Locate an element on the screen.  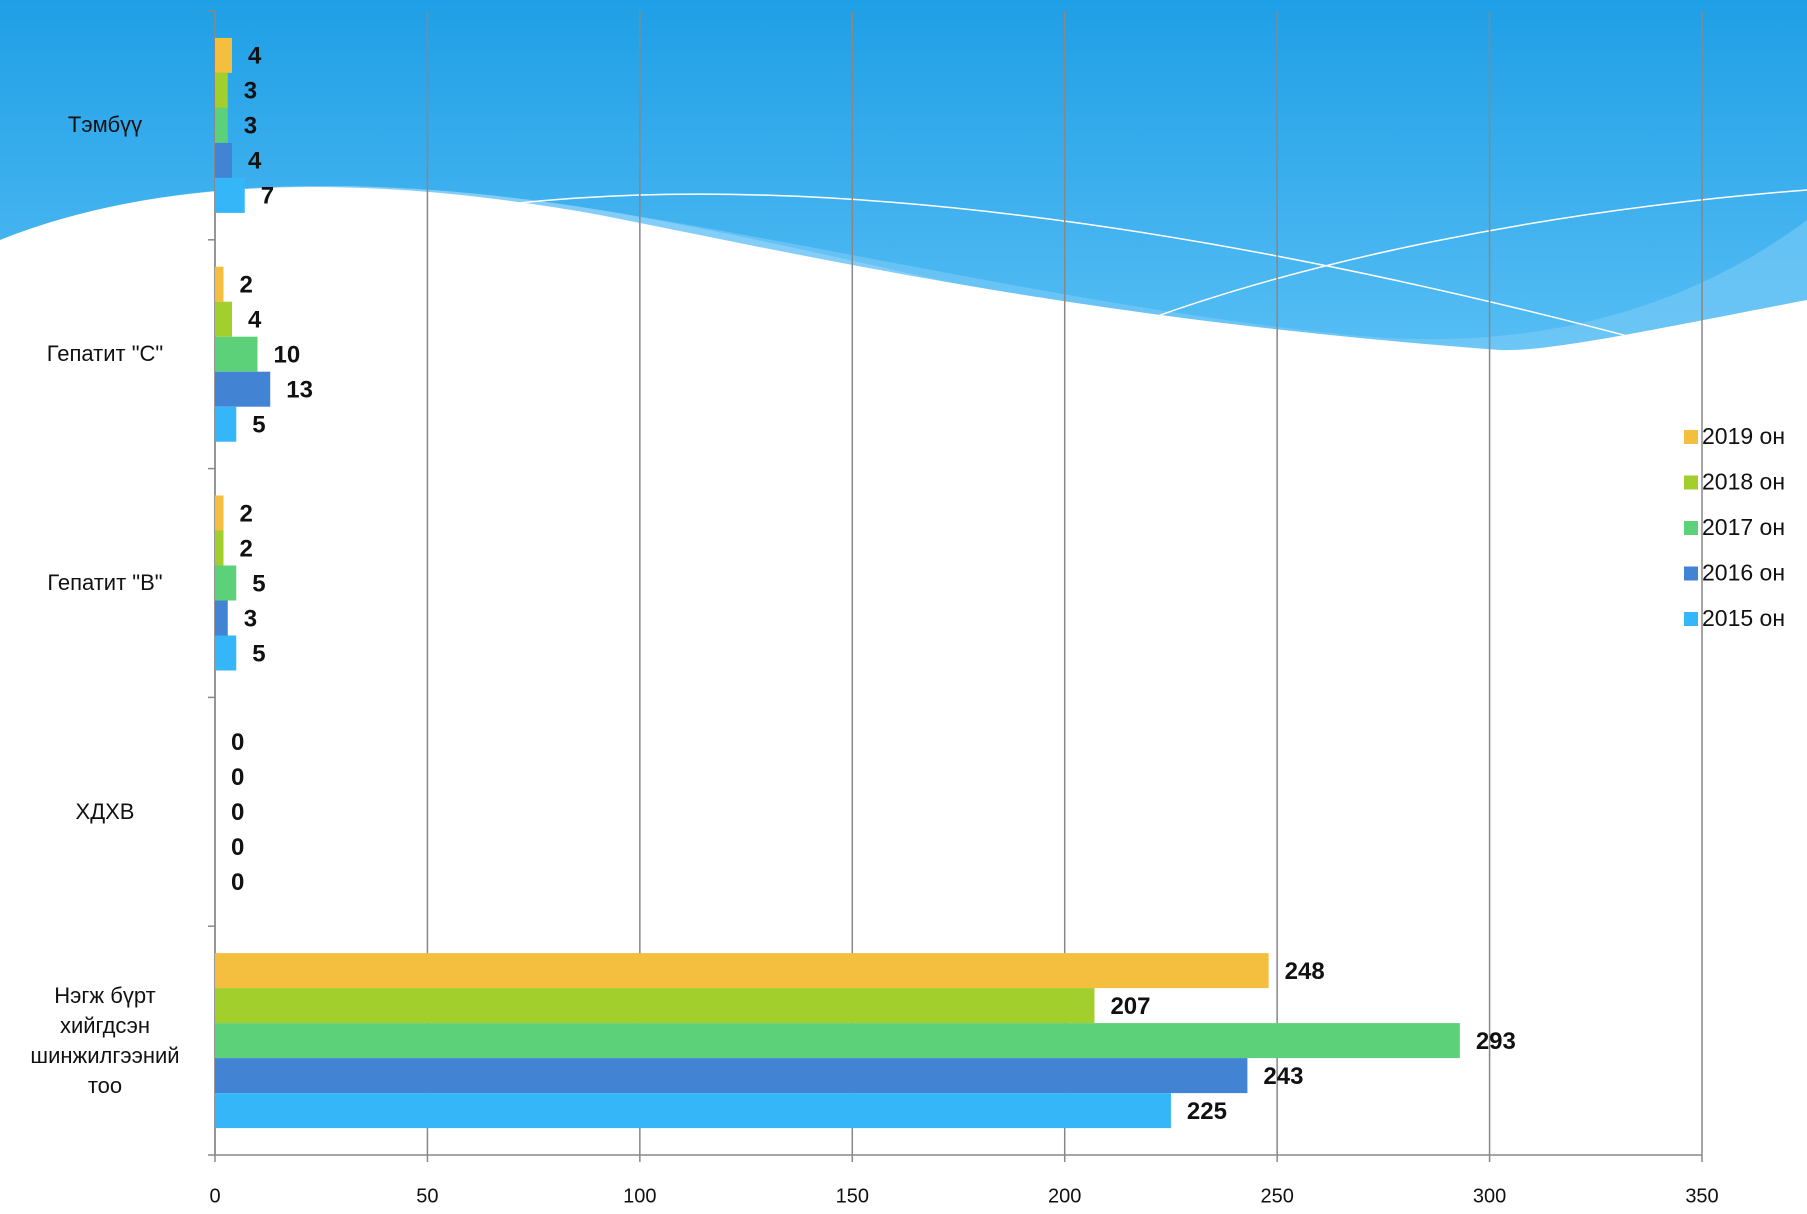
data-label: 248 is located at coordinates (1305, 971).